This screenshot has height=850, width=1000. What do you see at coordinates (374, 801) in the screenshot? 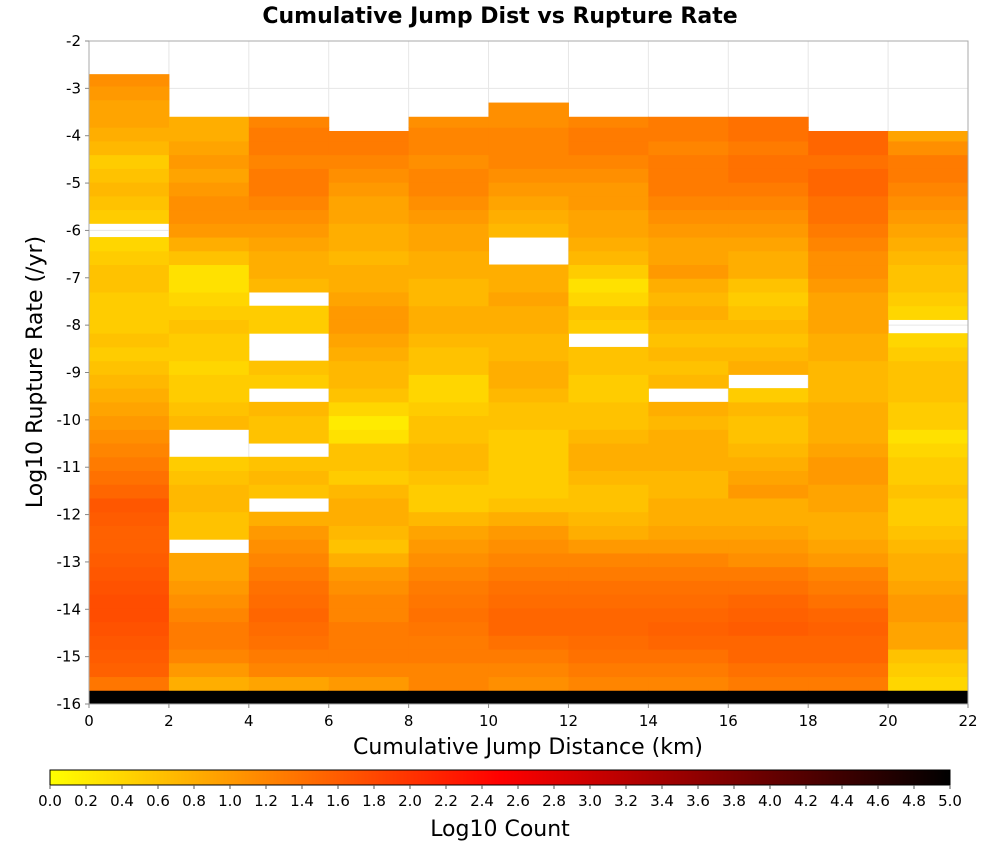
I see `colorbar-tick-label: 1.8` at bounding box center [374, 801].